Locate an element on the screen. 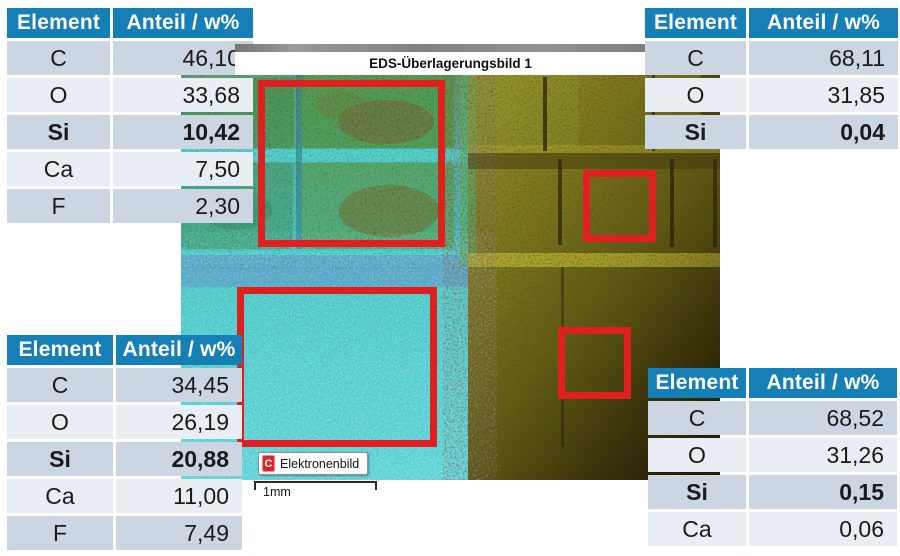 The height and width of the screenshot is (556, 900). value-cell: 34,45 is located at coordinates (179, 385).